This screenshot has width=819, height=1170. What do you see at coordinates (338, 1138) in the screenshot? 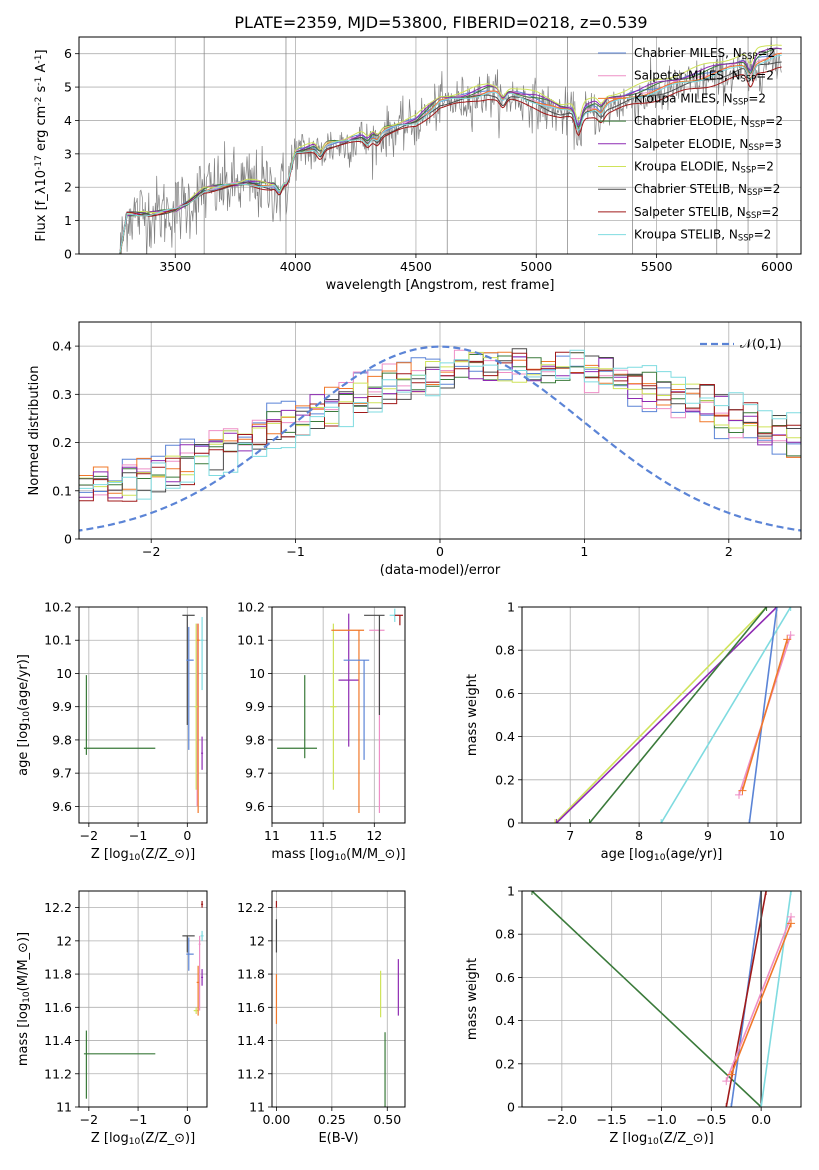
I see `x-axis-label: E(B-V)` at bounding box center [338, 1138].